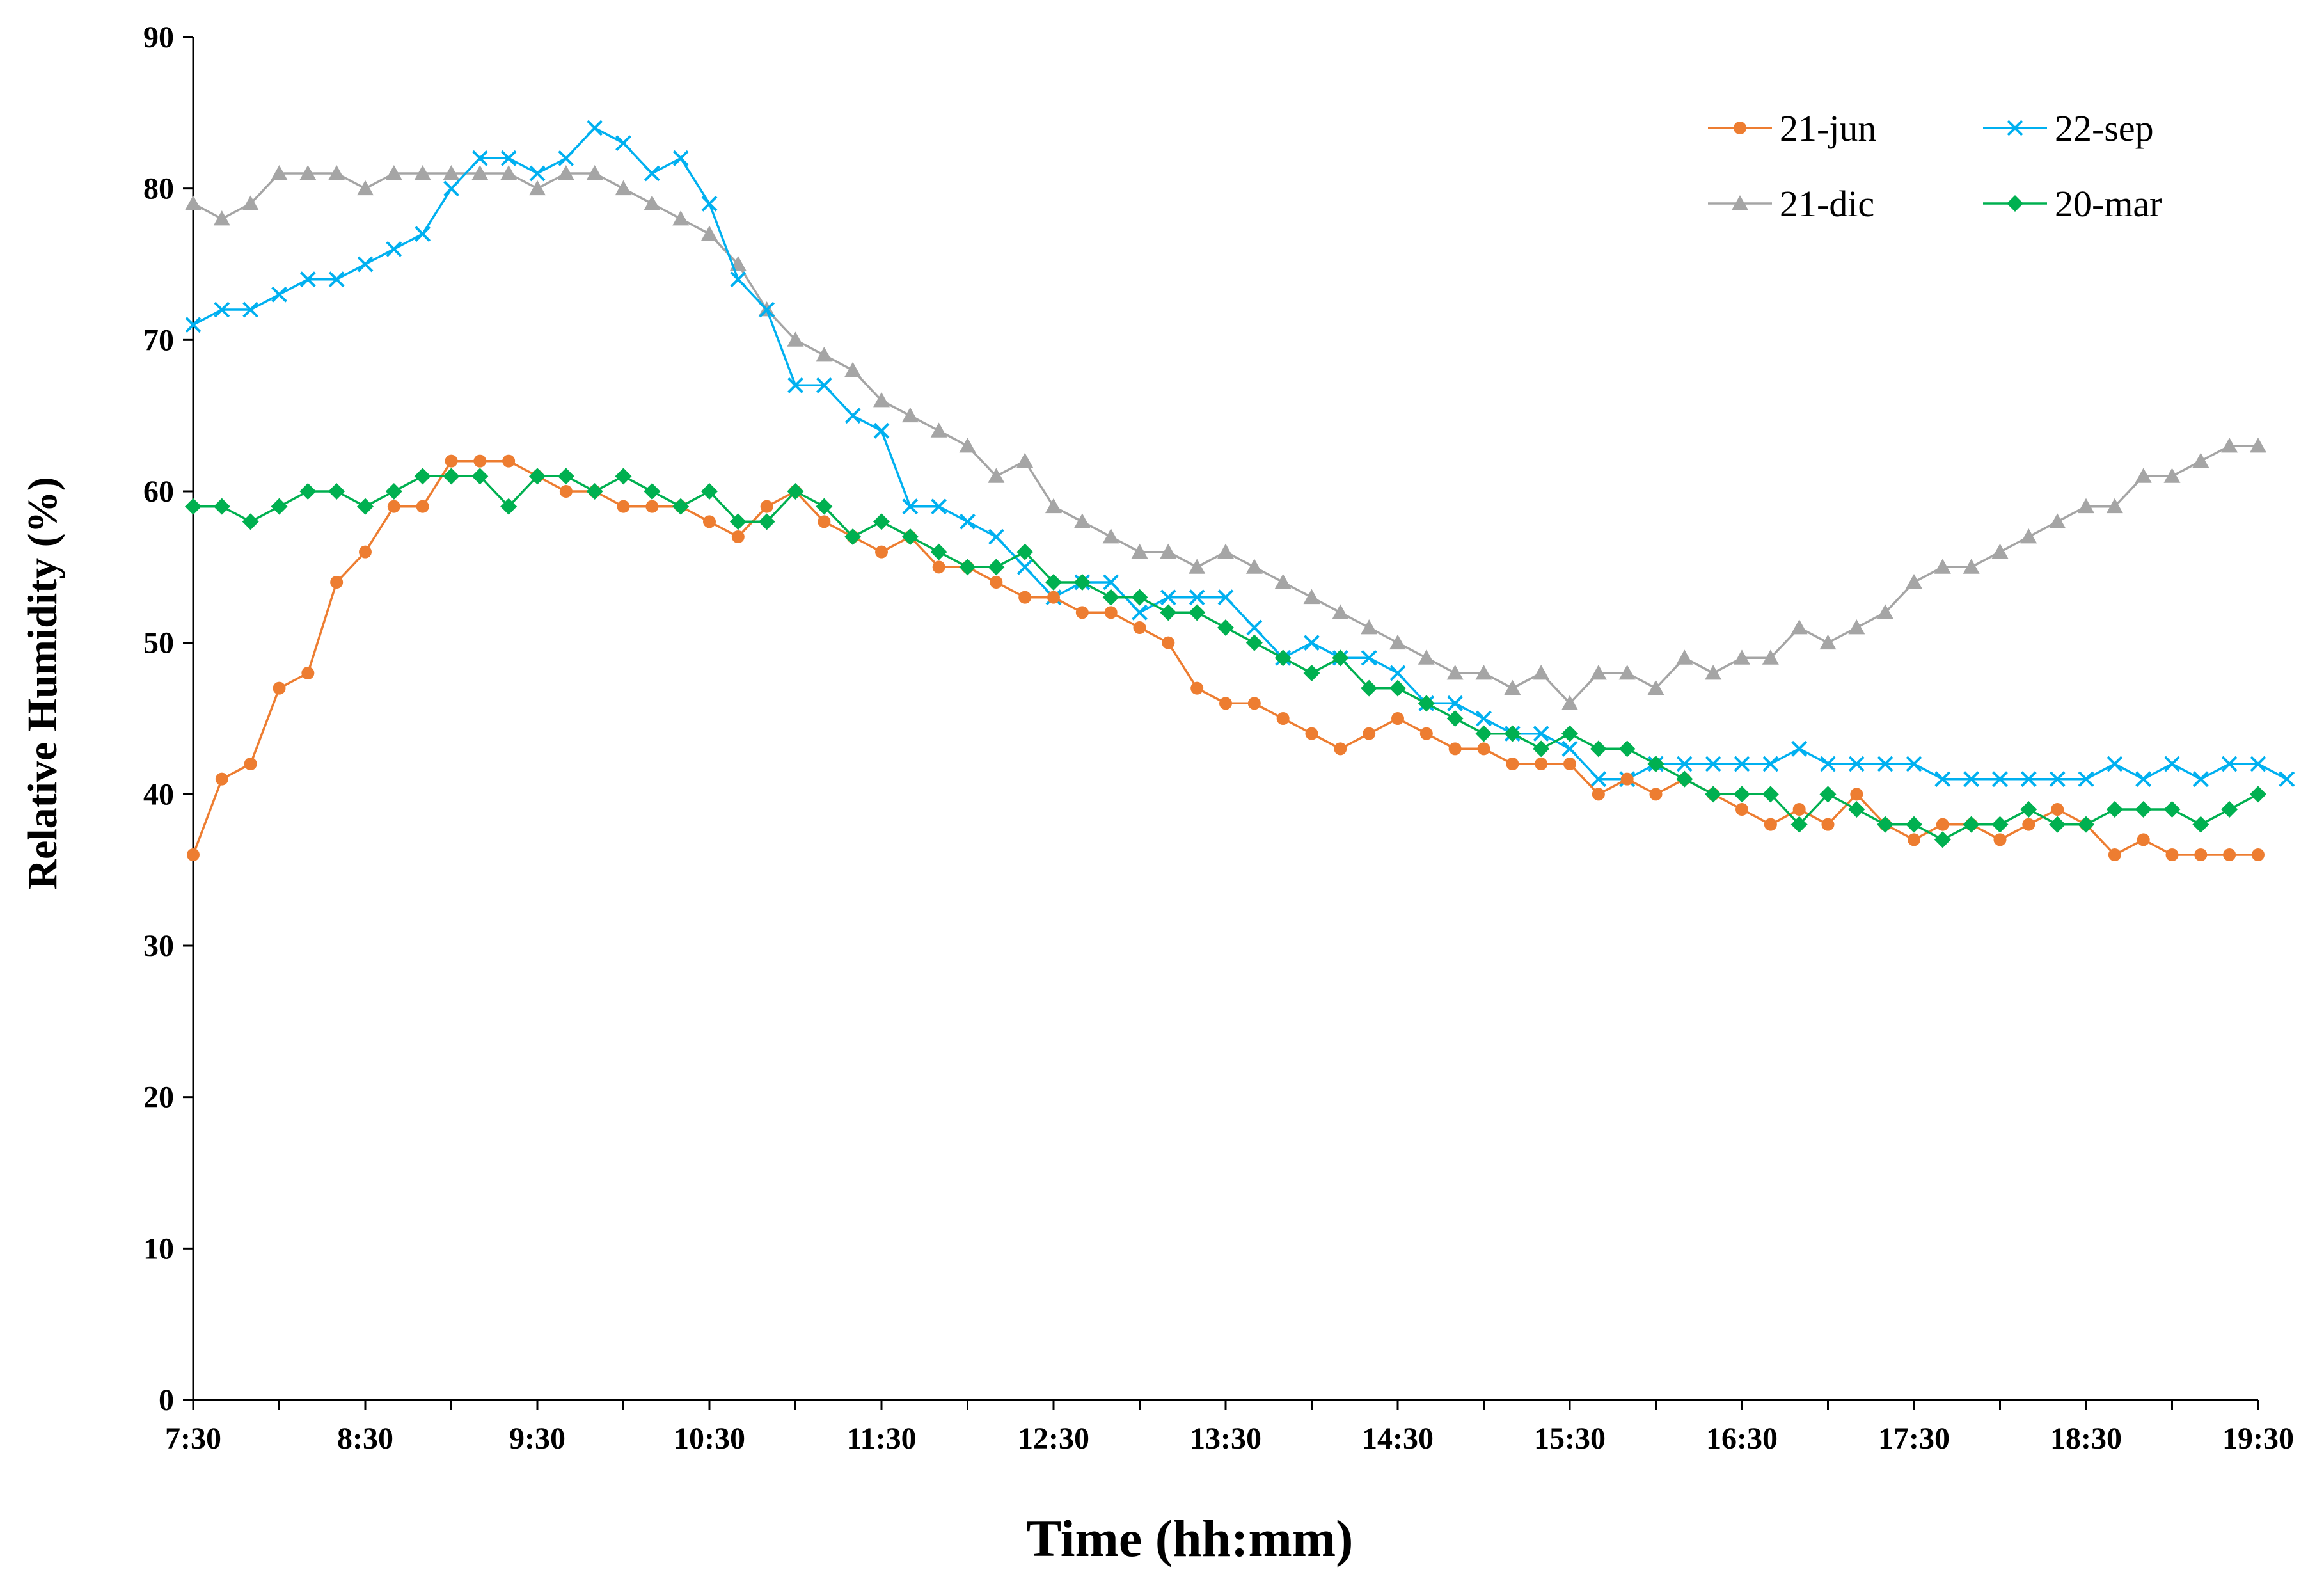 The image size is (2324, 1588). What do you see at coordinates (2068, 128) in the screenshot?
I see `legend-item-22-sep: 22-sep` at bounding box center [2068, 128].